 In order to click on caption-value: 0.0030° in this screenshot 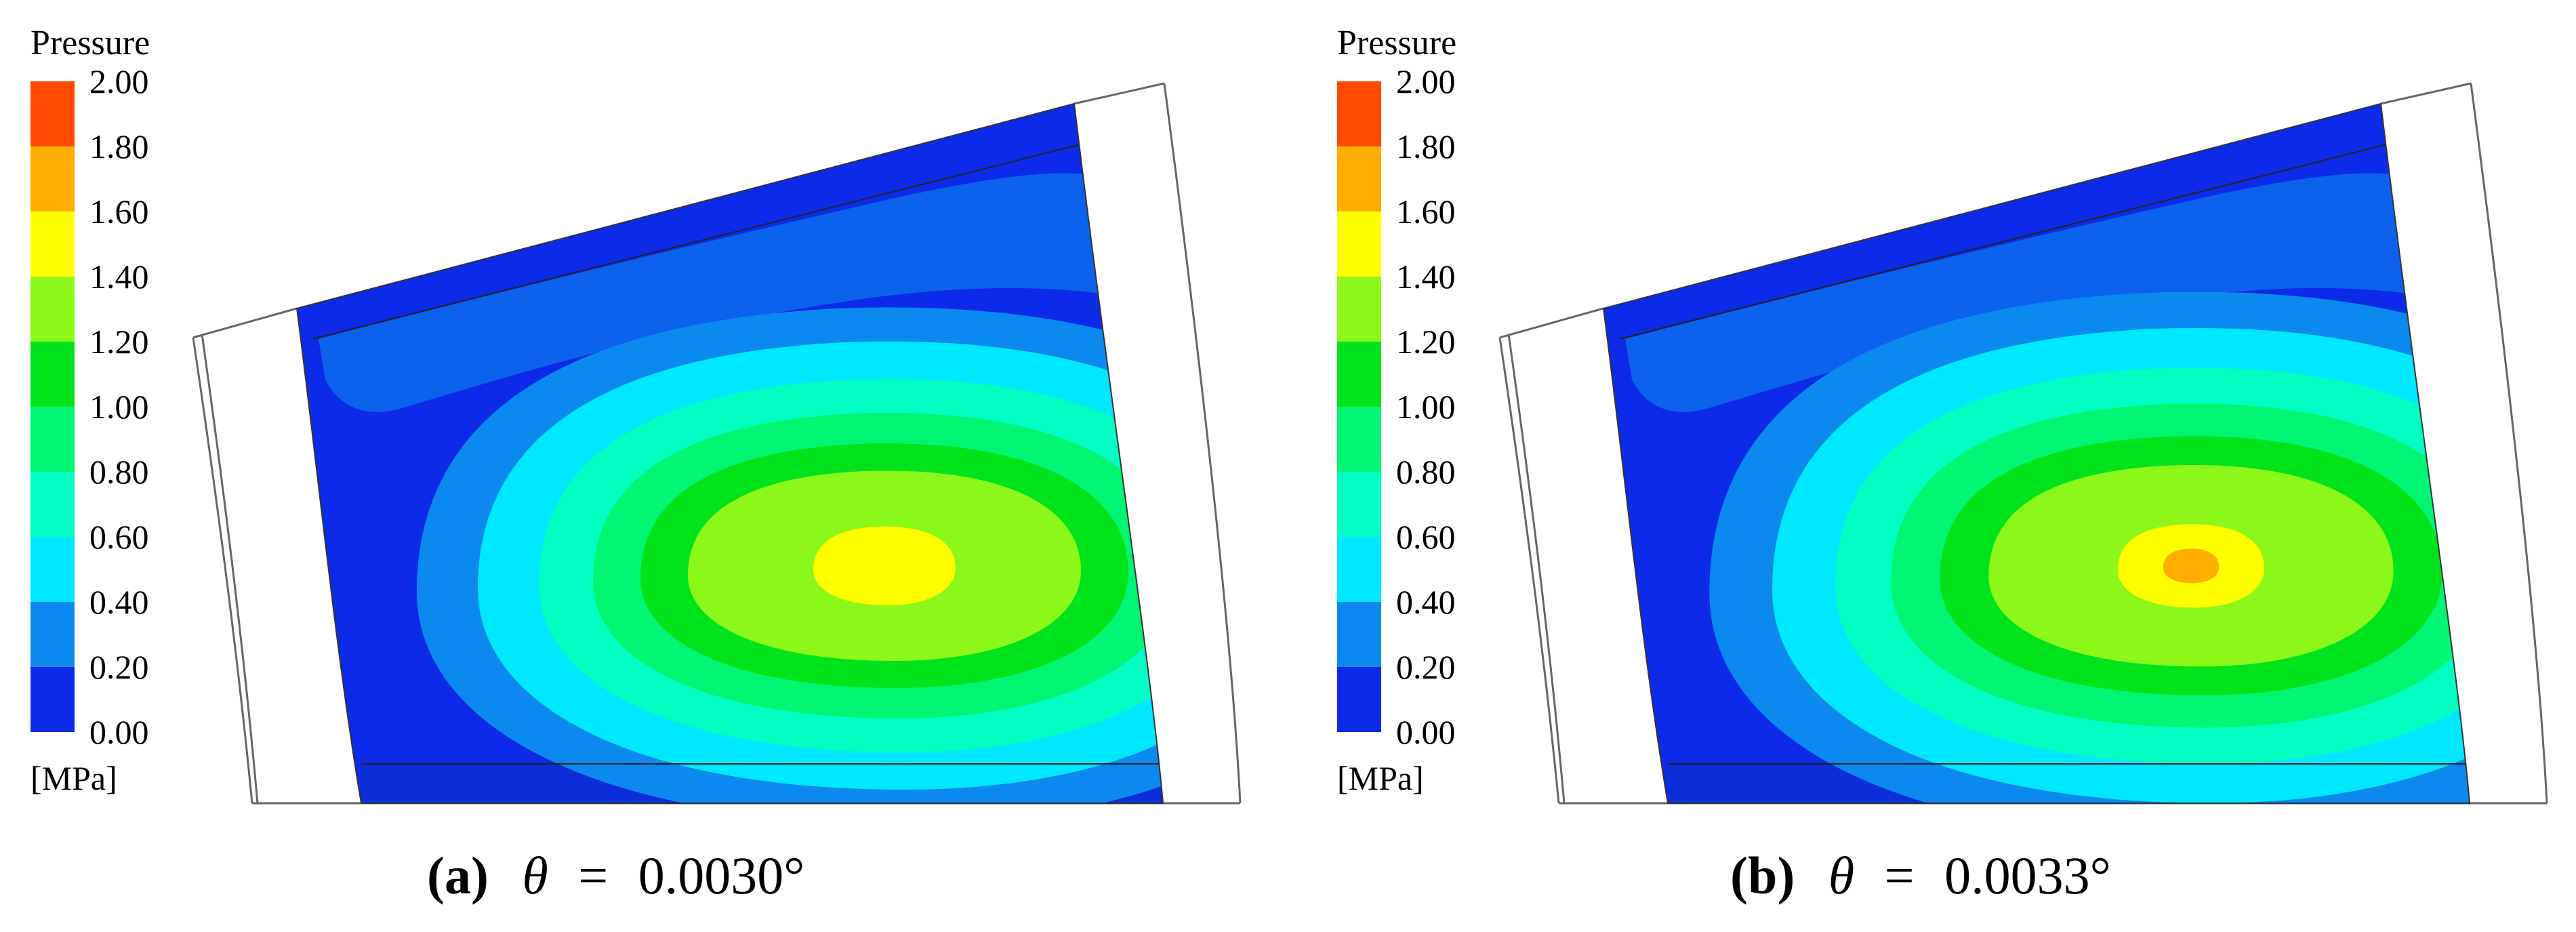, I will do `click(722, 875)`.